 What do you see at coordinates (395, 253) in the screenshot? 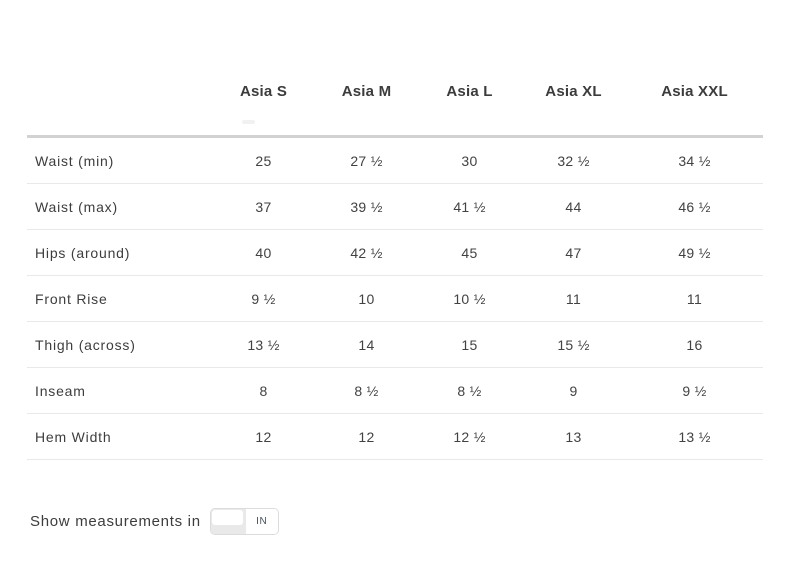
I see `table-row-hips: Hips (around) 40 42 ½ 45 47 49 ½` at bounding box center [395, 253].